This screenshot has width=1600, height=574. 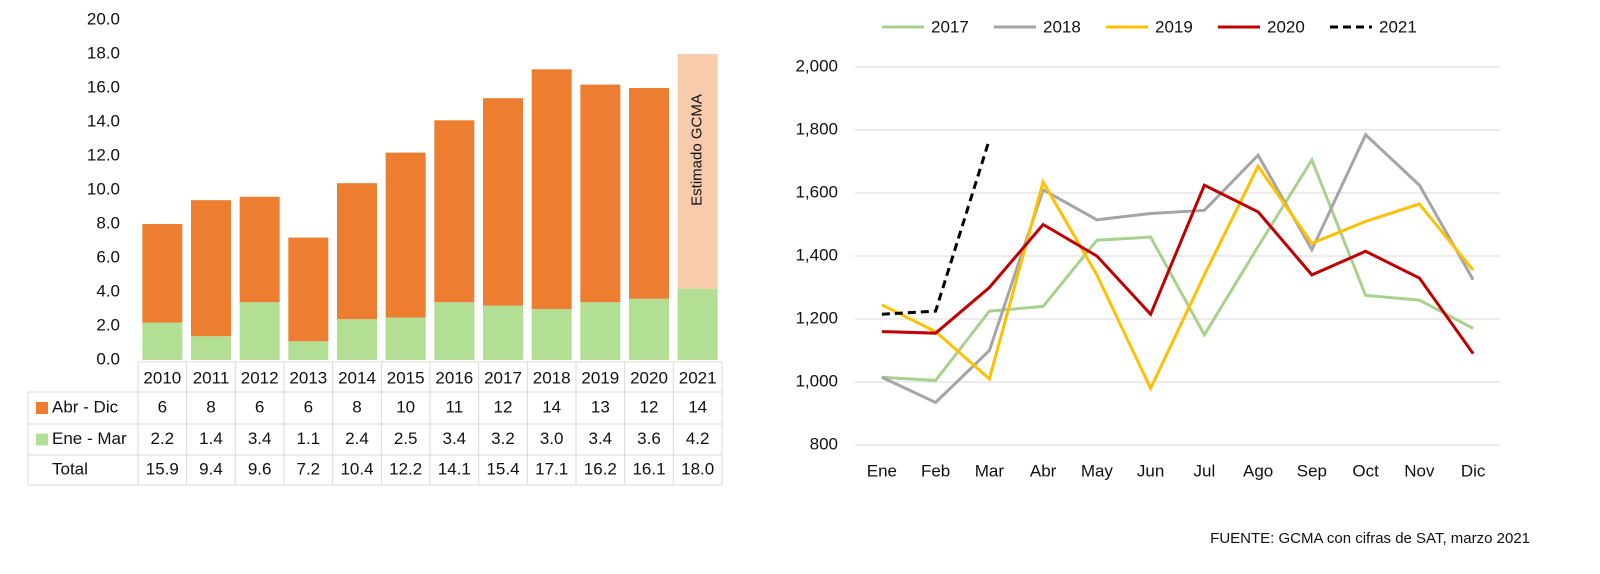 I want to click on table-value: 14.1, so click(x=454, y=468).